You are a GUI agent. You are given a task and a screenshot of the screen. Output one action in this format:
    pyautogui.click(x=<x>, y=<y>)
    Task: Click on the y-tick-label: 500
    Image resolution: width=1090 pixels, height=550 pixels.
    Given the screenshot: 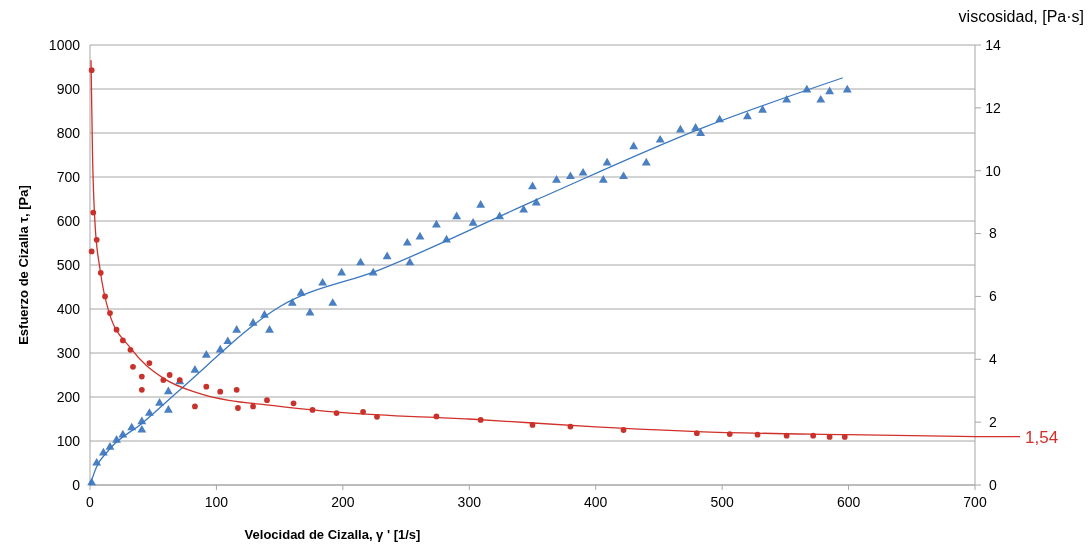 What is the action you would take?
    pyautogui.click(x=68, y=264)
    